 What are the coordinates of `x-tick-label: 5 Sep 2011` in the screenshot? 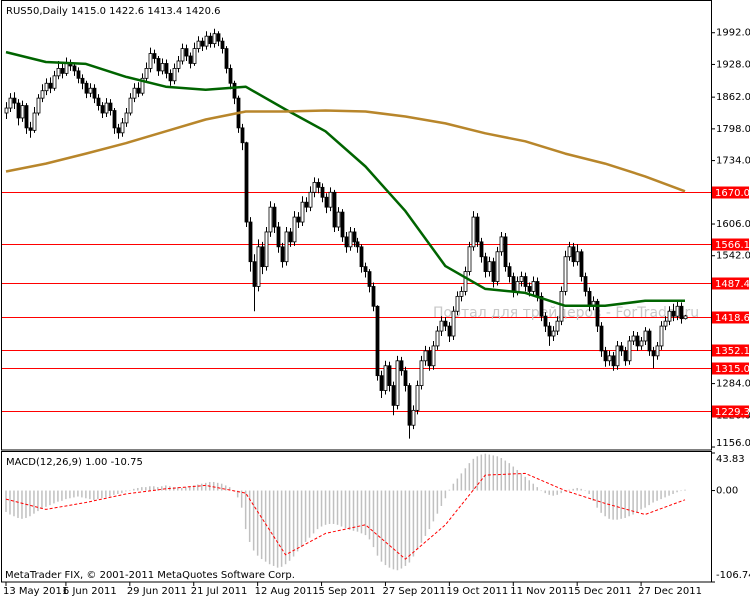 It's located at (347, 591).